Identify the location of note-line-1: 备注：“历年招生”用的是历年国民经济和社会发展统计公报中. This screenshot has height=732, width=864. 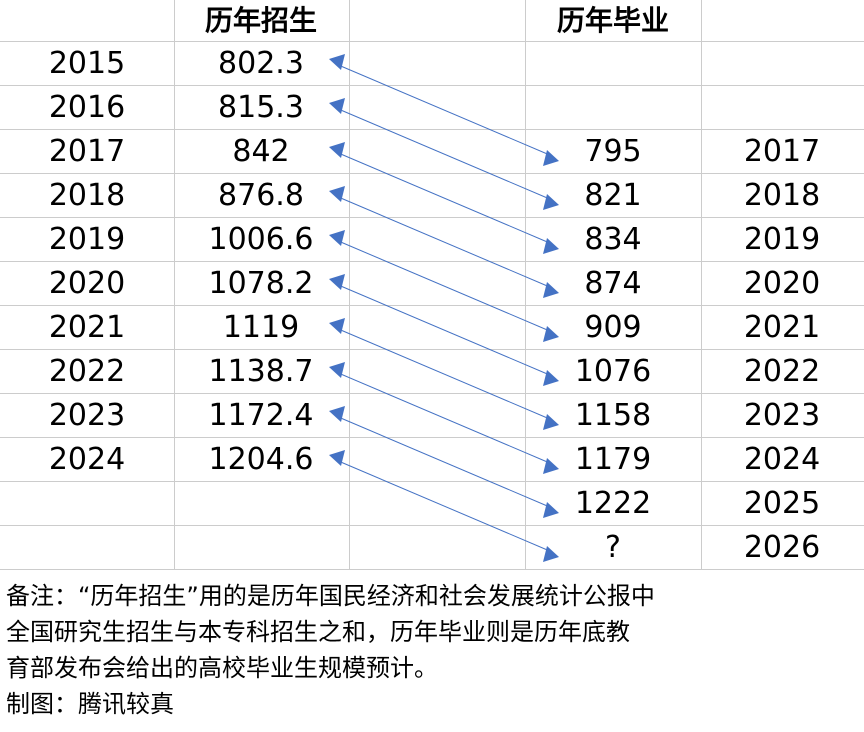
(330, 596).